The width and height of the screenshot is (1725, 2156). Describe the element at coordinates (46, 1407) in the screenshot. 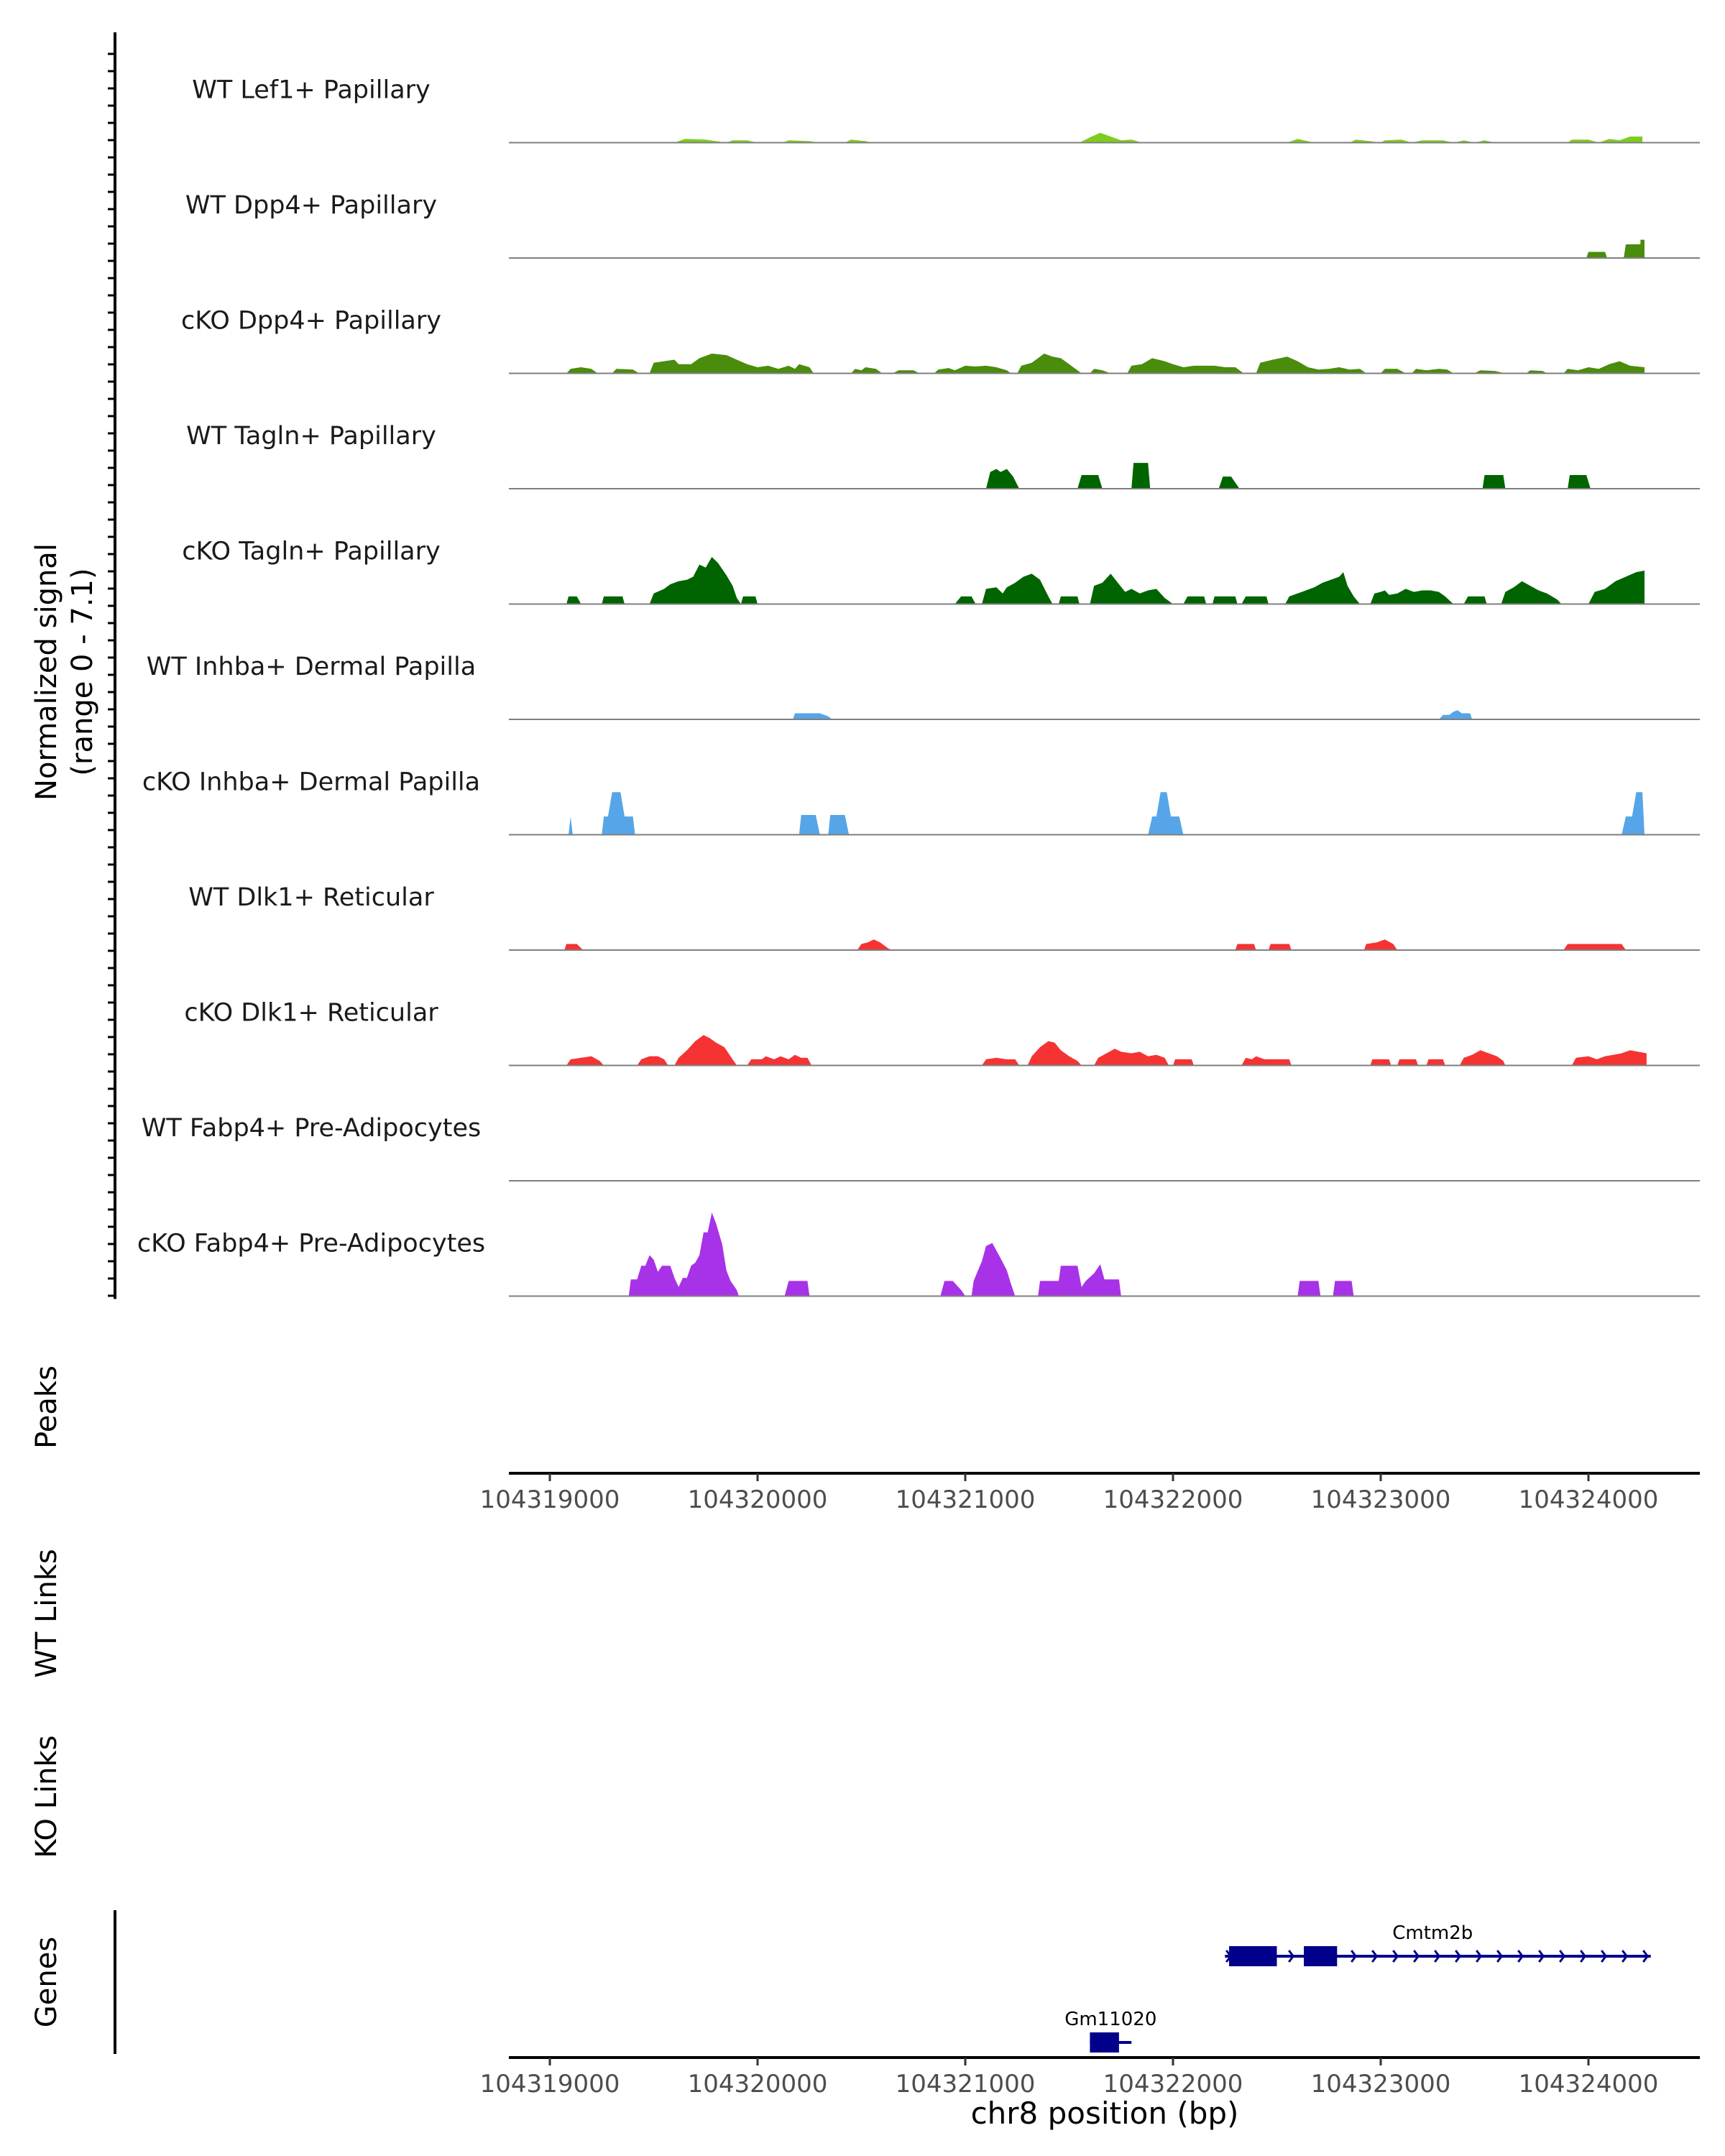

I see `peaks-label: Peaks` at that location.